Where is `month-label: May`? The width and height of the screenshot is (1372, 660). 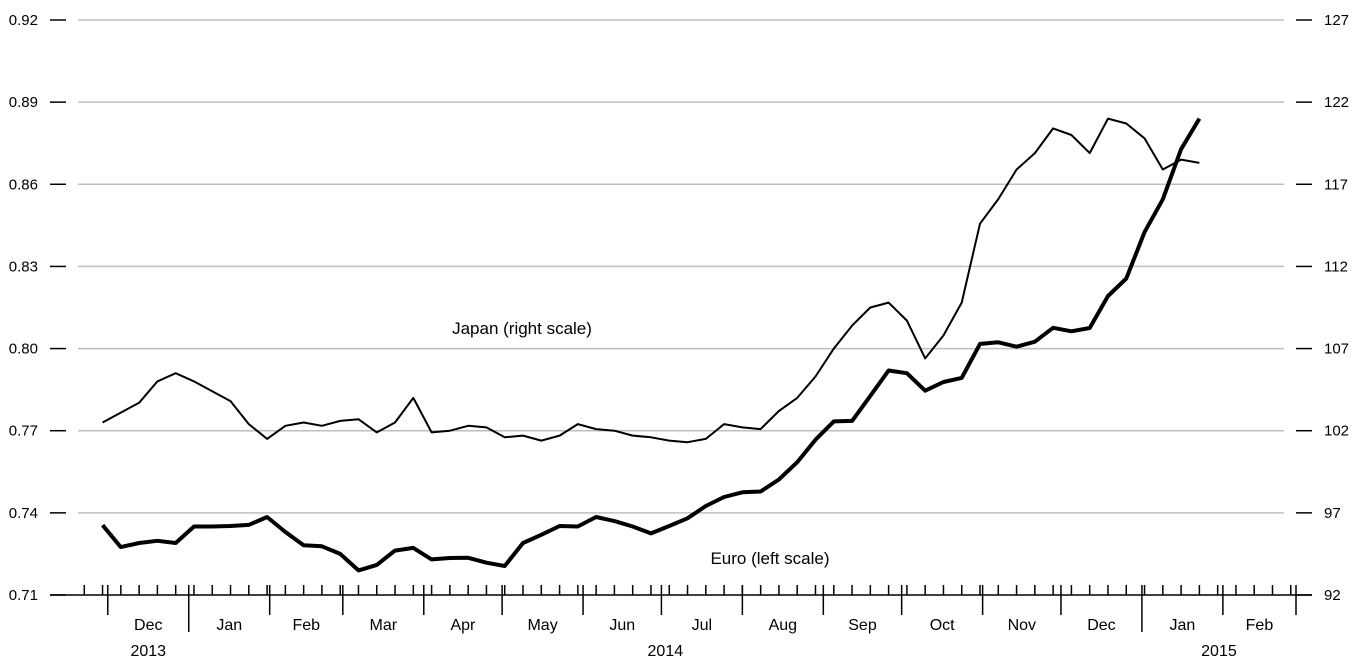
month-label: May is located at coordinates (542, 625).